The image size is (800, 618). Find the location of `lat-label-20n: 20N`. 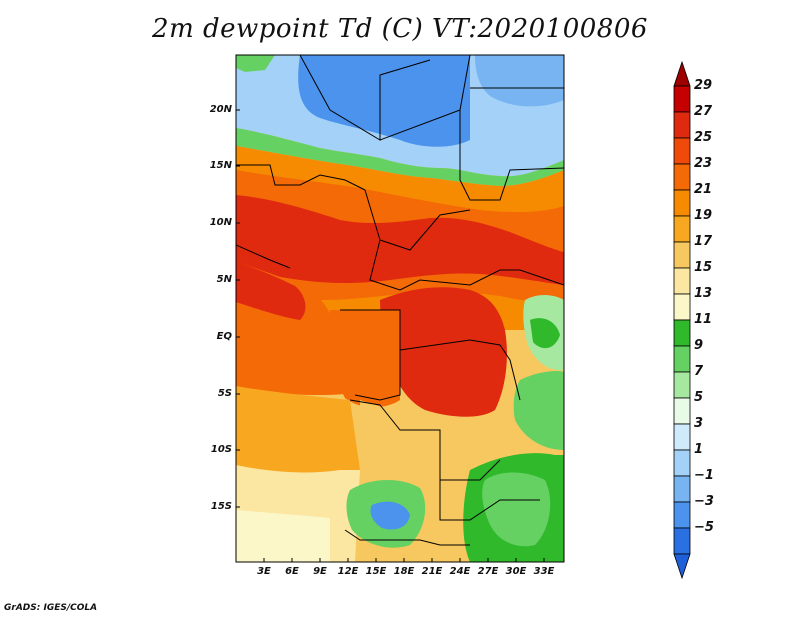

lat-label-20n: 20N is located at coordinates (220, 109).